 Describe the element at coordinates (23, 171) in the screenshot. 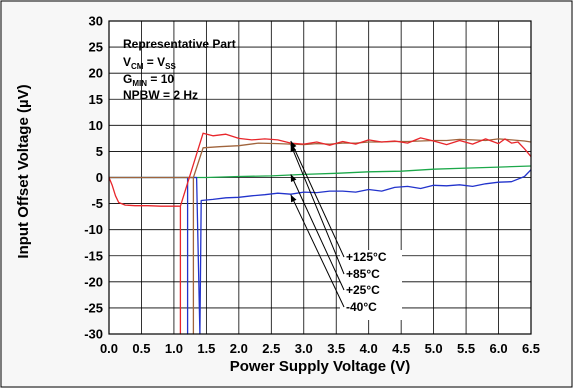

I see `y-axis-label: Input Offset Voltage (µV)` at that location.